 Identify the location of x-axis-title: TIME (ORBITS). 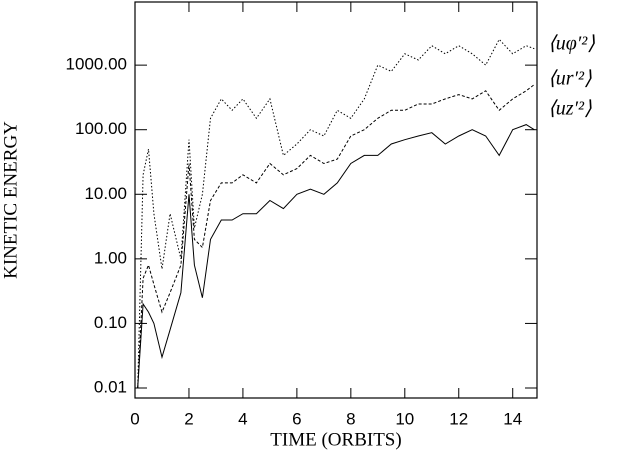
(335, 439).